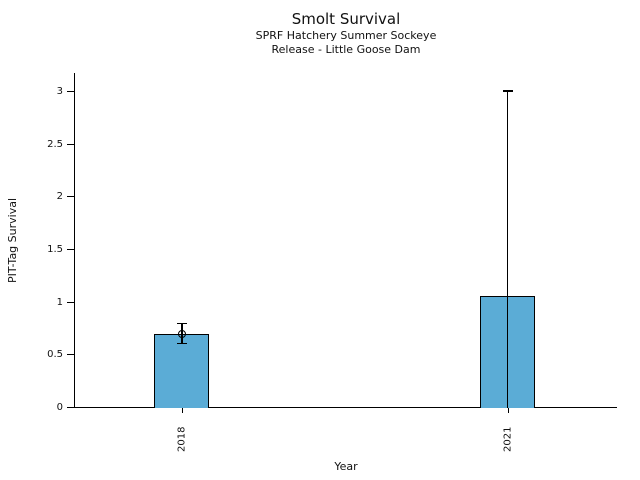  Describe the element at coordinates (182, 371) in the screenshot. I see `bar` at that location.